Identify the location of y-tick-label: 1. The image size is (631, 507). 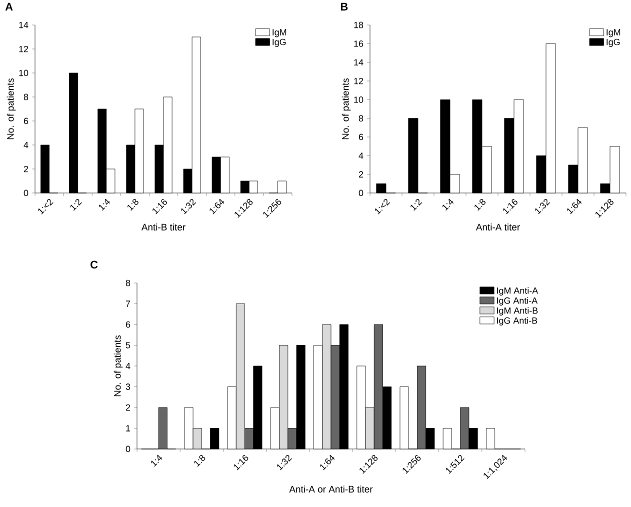
(128, 428).